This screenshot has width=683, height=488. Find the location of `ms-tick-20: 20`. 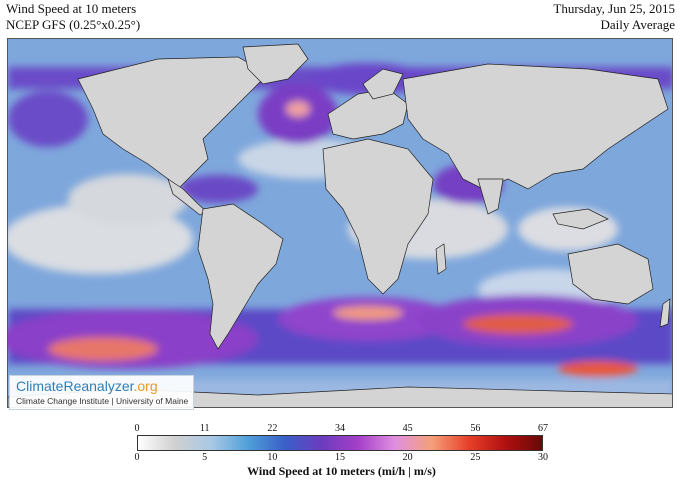

ms-tick-20: 20 is located at coordinates (407, 457).